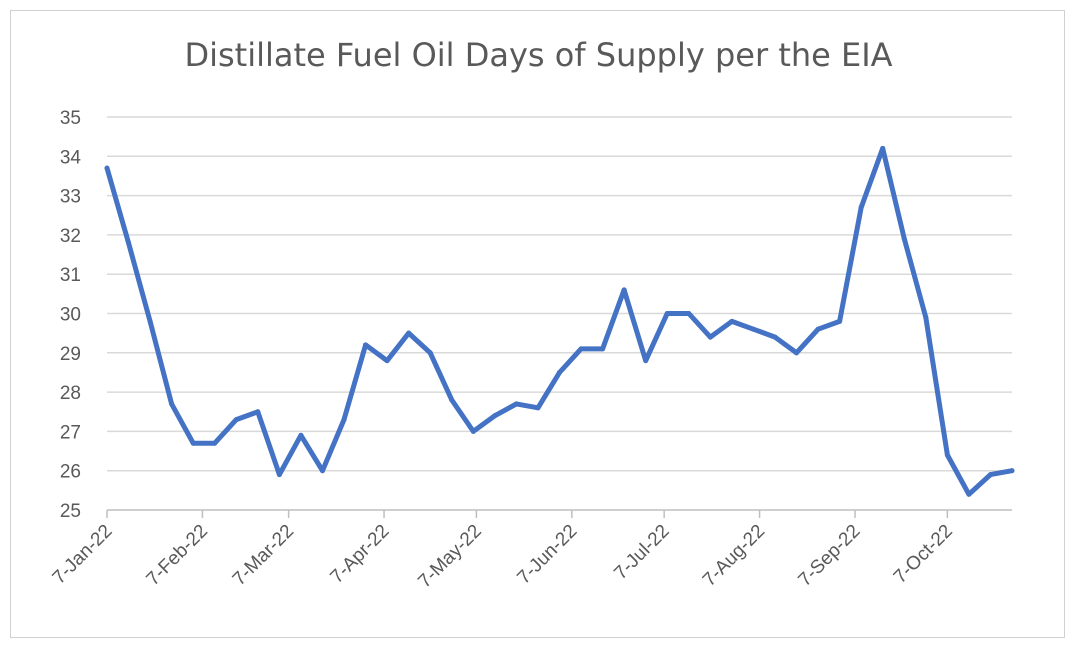  Describe the element at coordinates (70, 432) in the screenshot. I see `y-tick-label: 27` at that location.